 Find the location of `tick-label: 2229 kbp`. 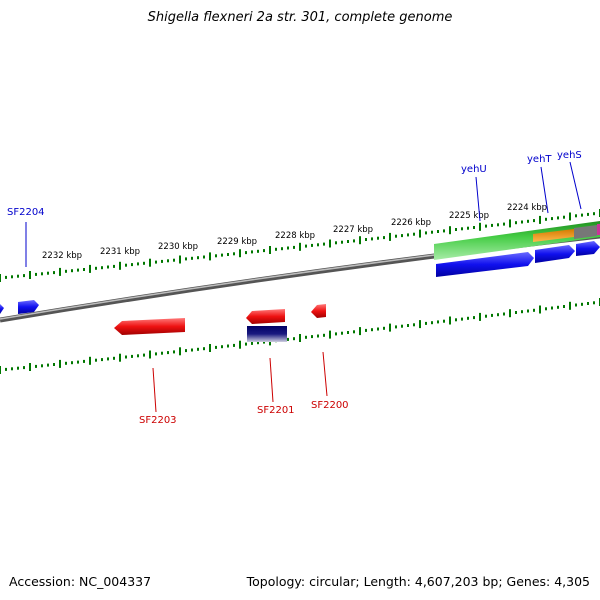

tick-label: 2229 kbp is located at coordinates (237, 242).